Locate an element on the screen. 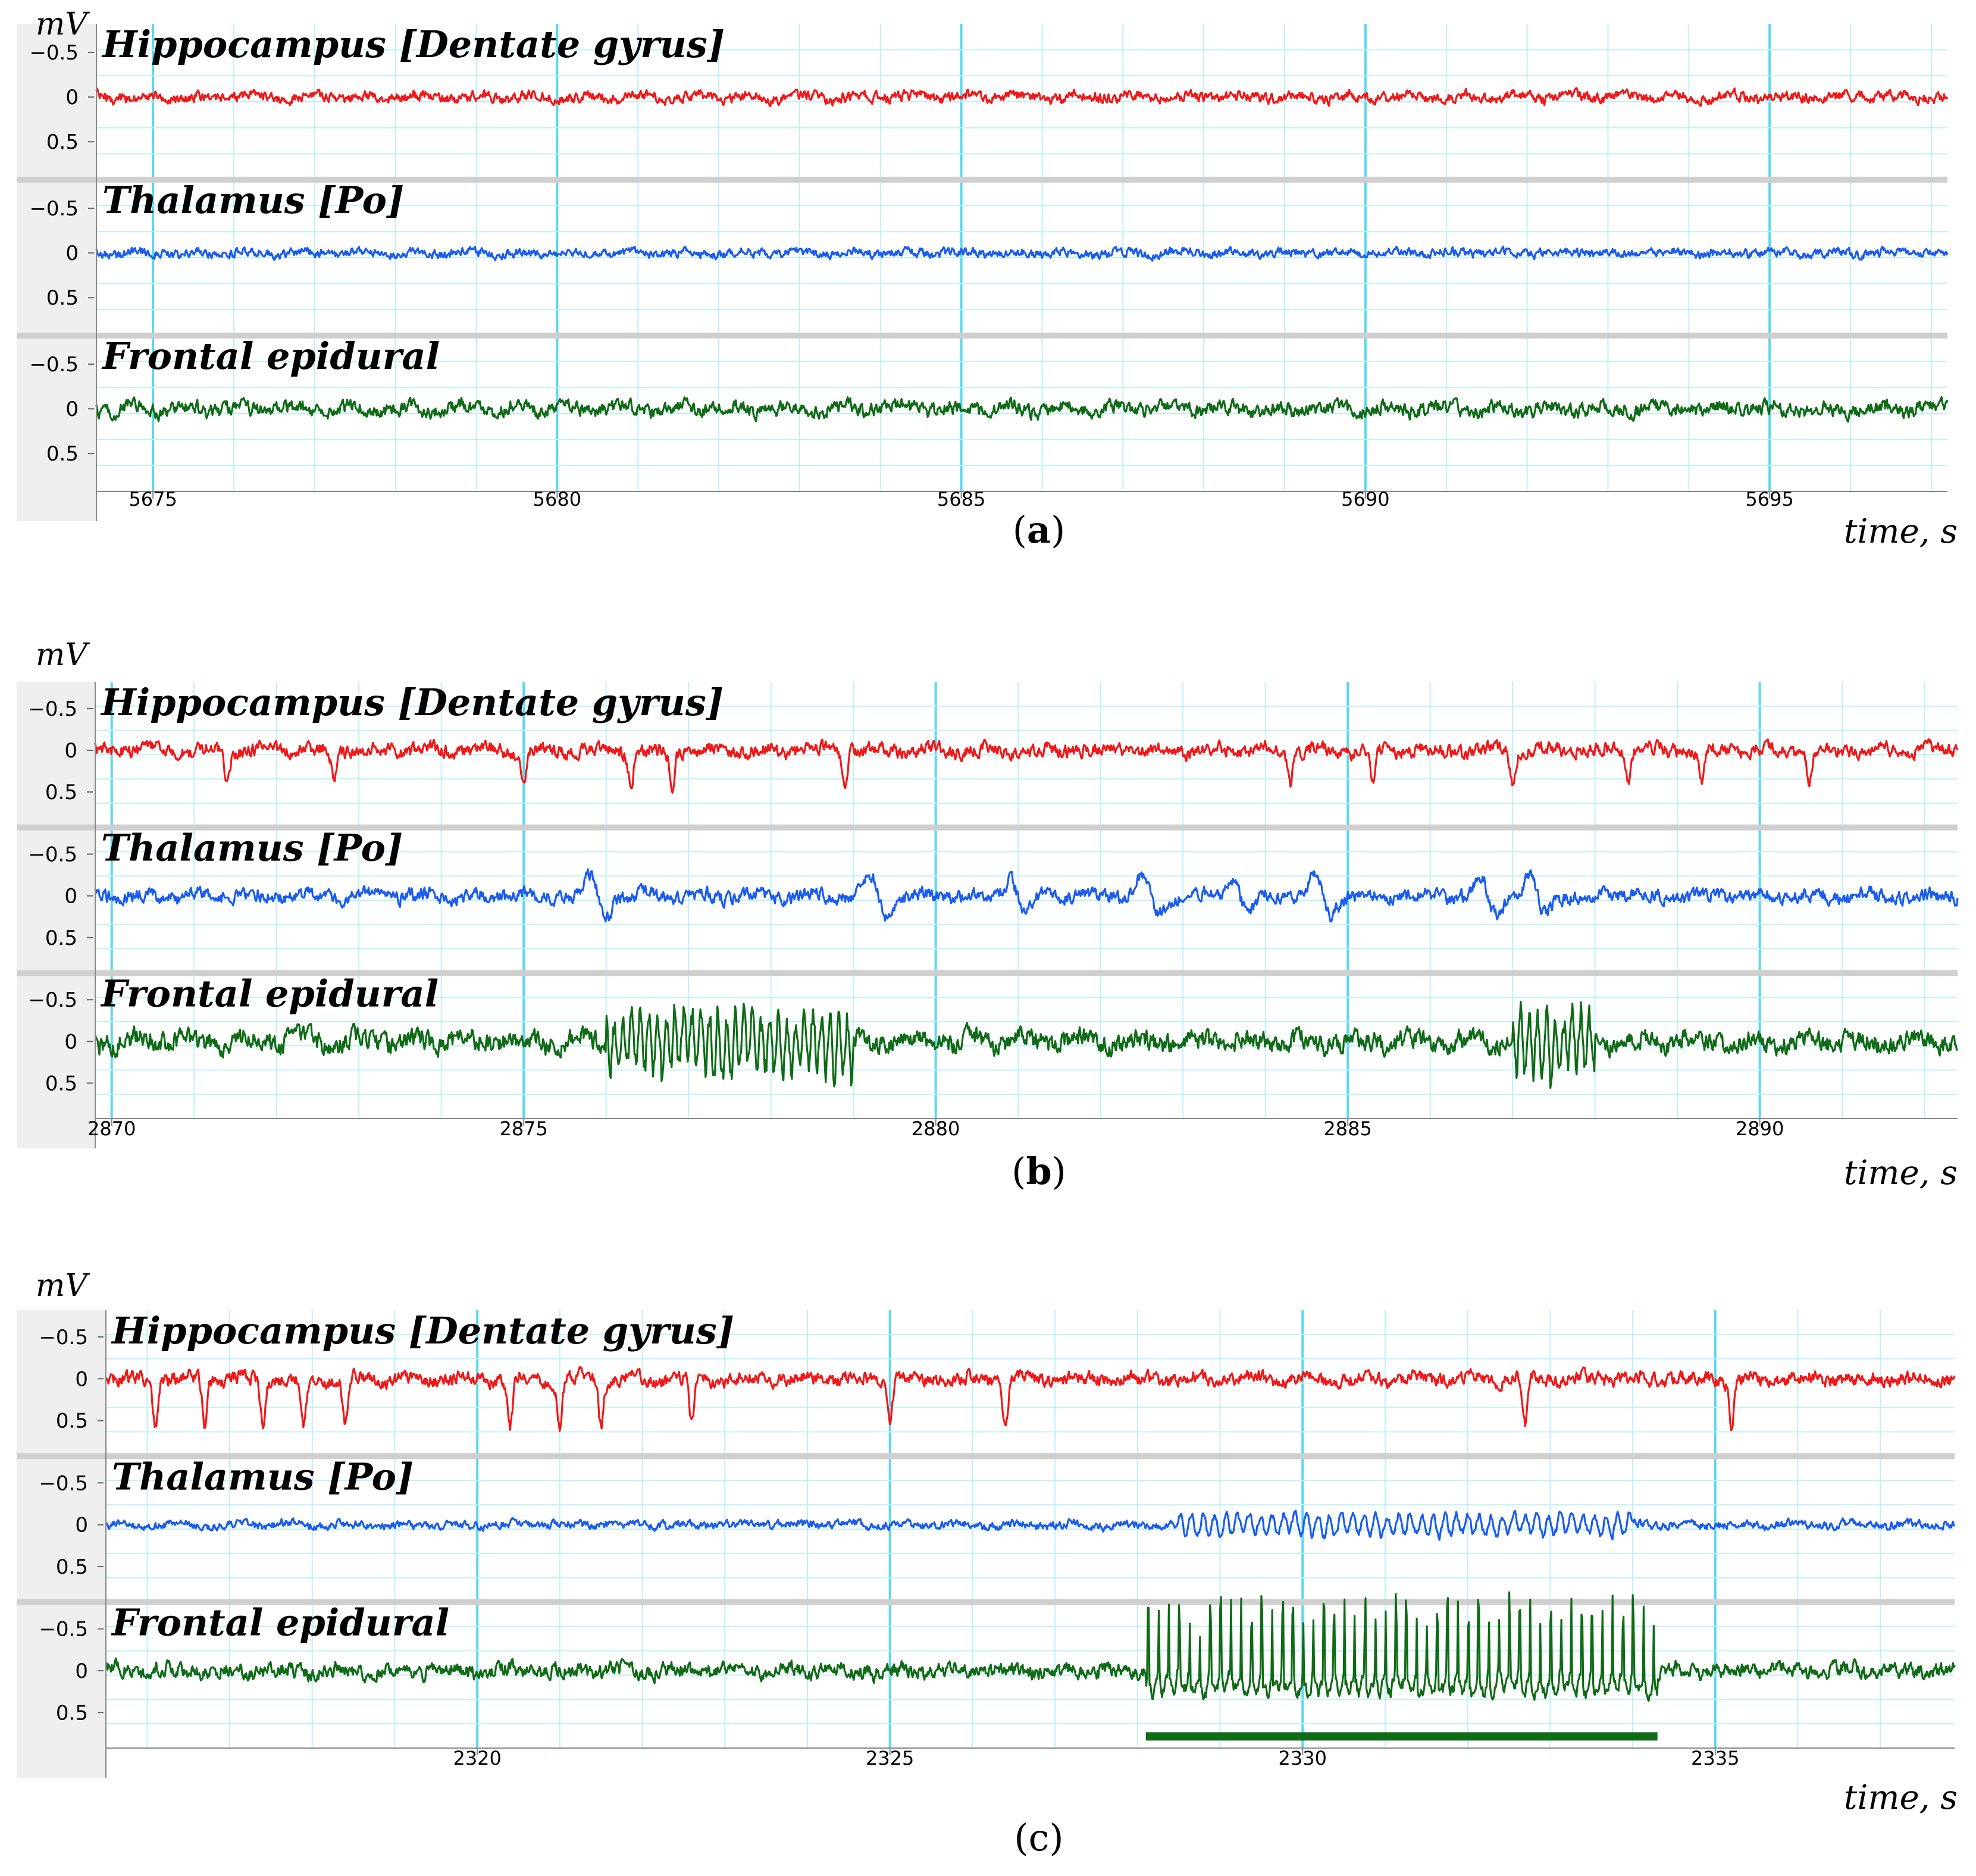 Image resolution: width=1976 pixels, height=1876 pixels. panel-label: (b) is located at coordinates (1039, 1171).